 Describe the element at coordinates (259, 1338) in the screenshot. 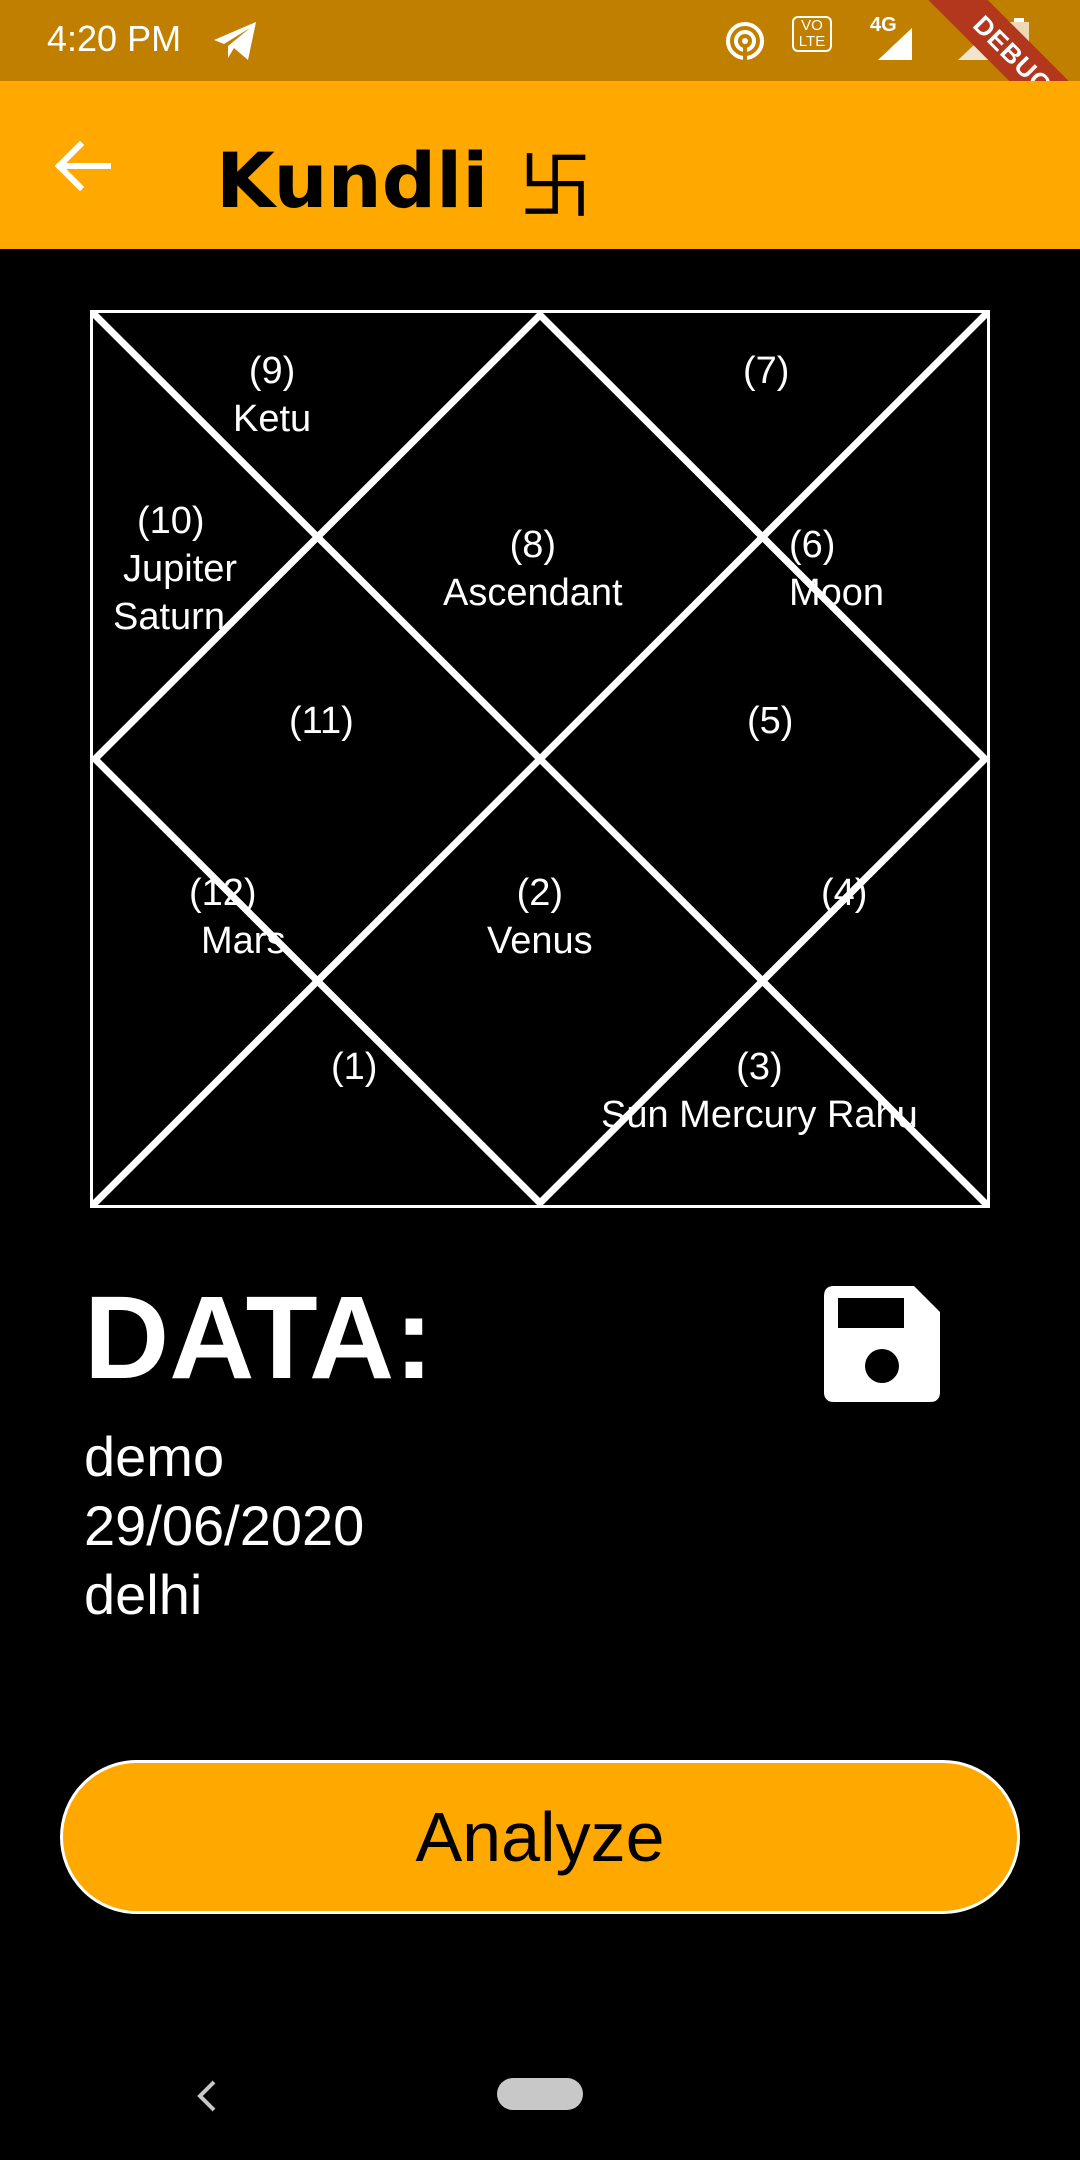

I see `data-heading: DATA:` at that location.